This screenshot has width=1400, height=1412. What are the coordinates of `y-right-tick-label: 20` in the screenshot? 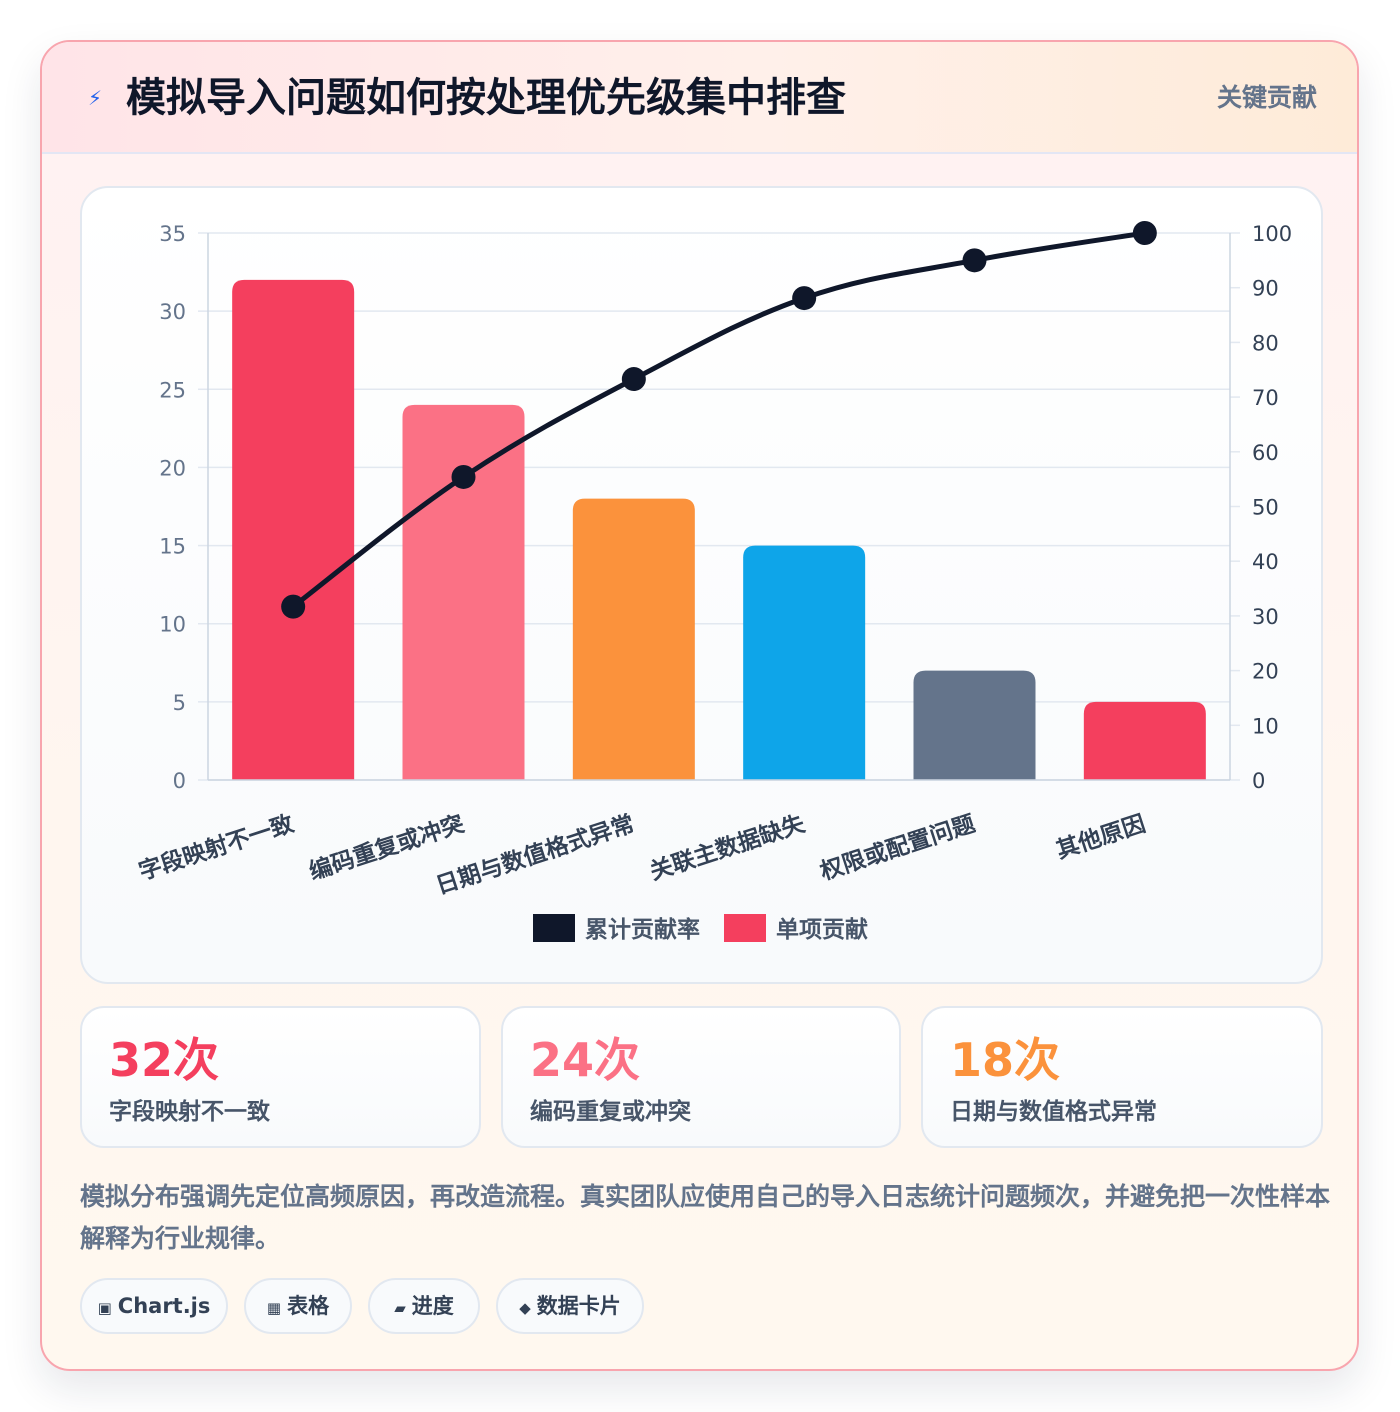 It's located at (1265, 672).